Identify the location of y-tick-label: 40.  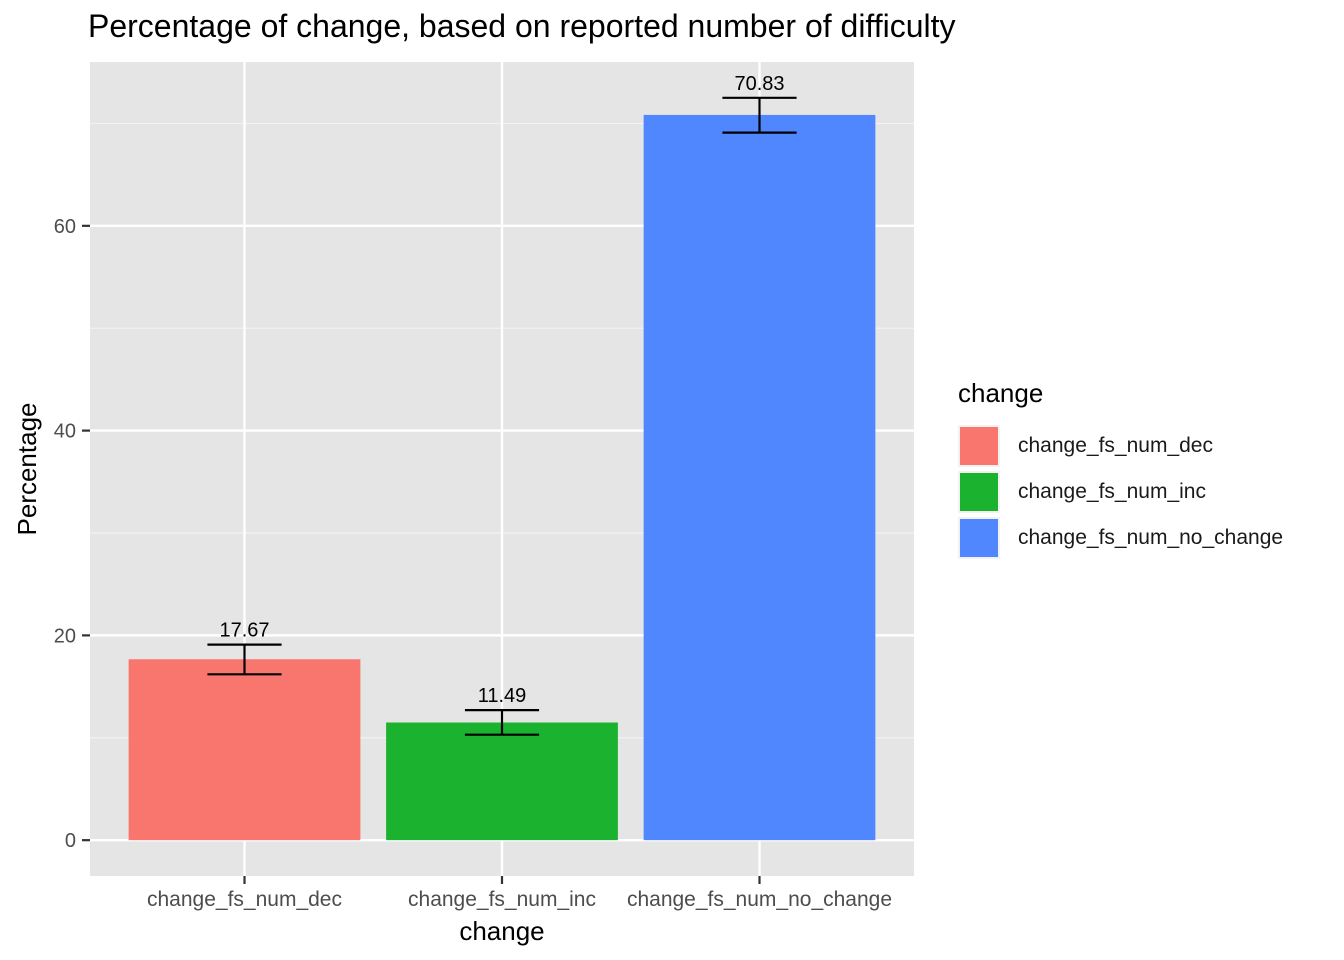
(65, 432).